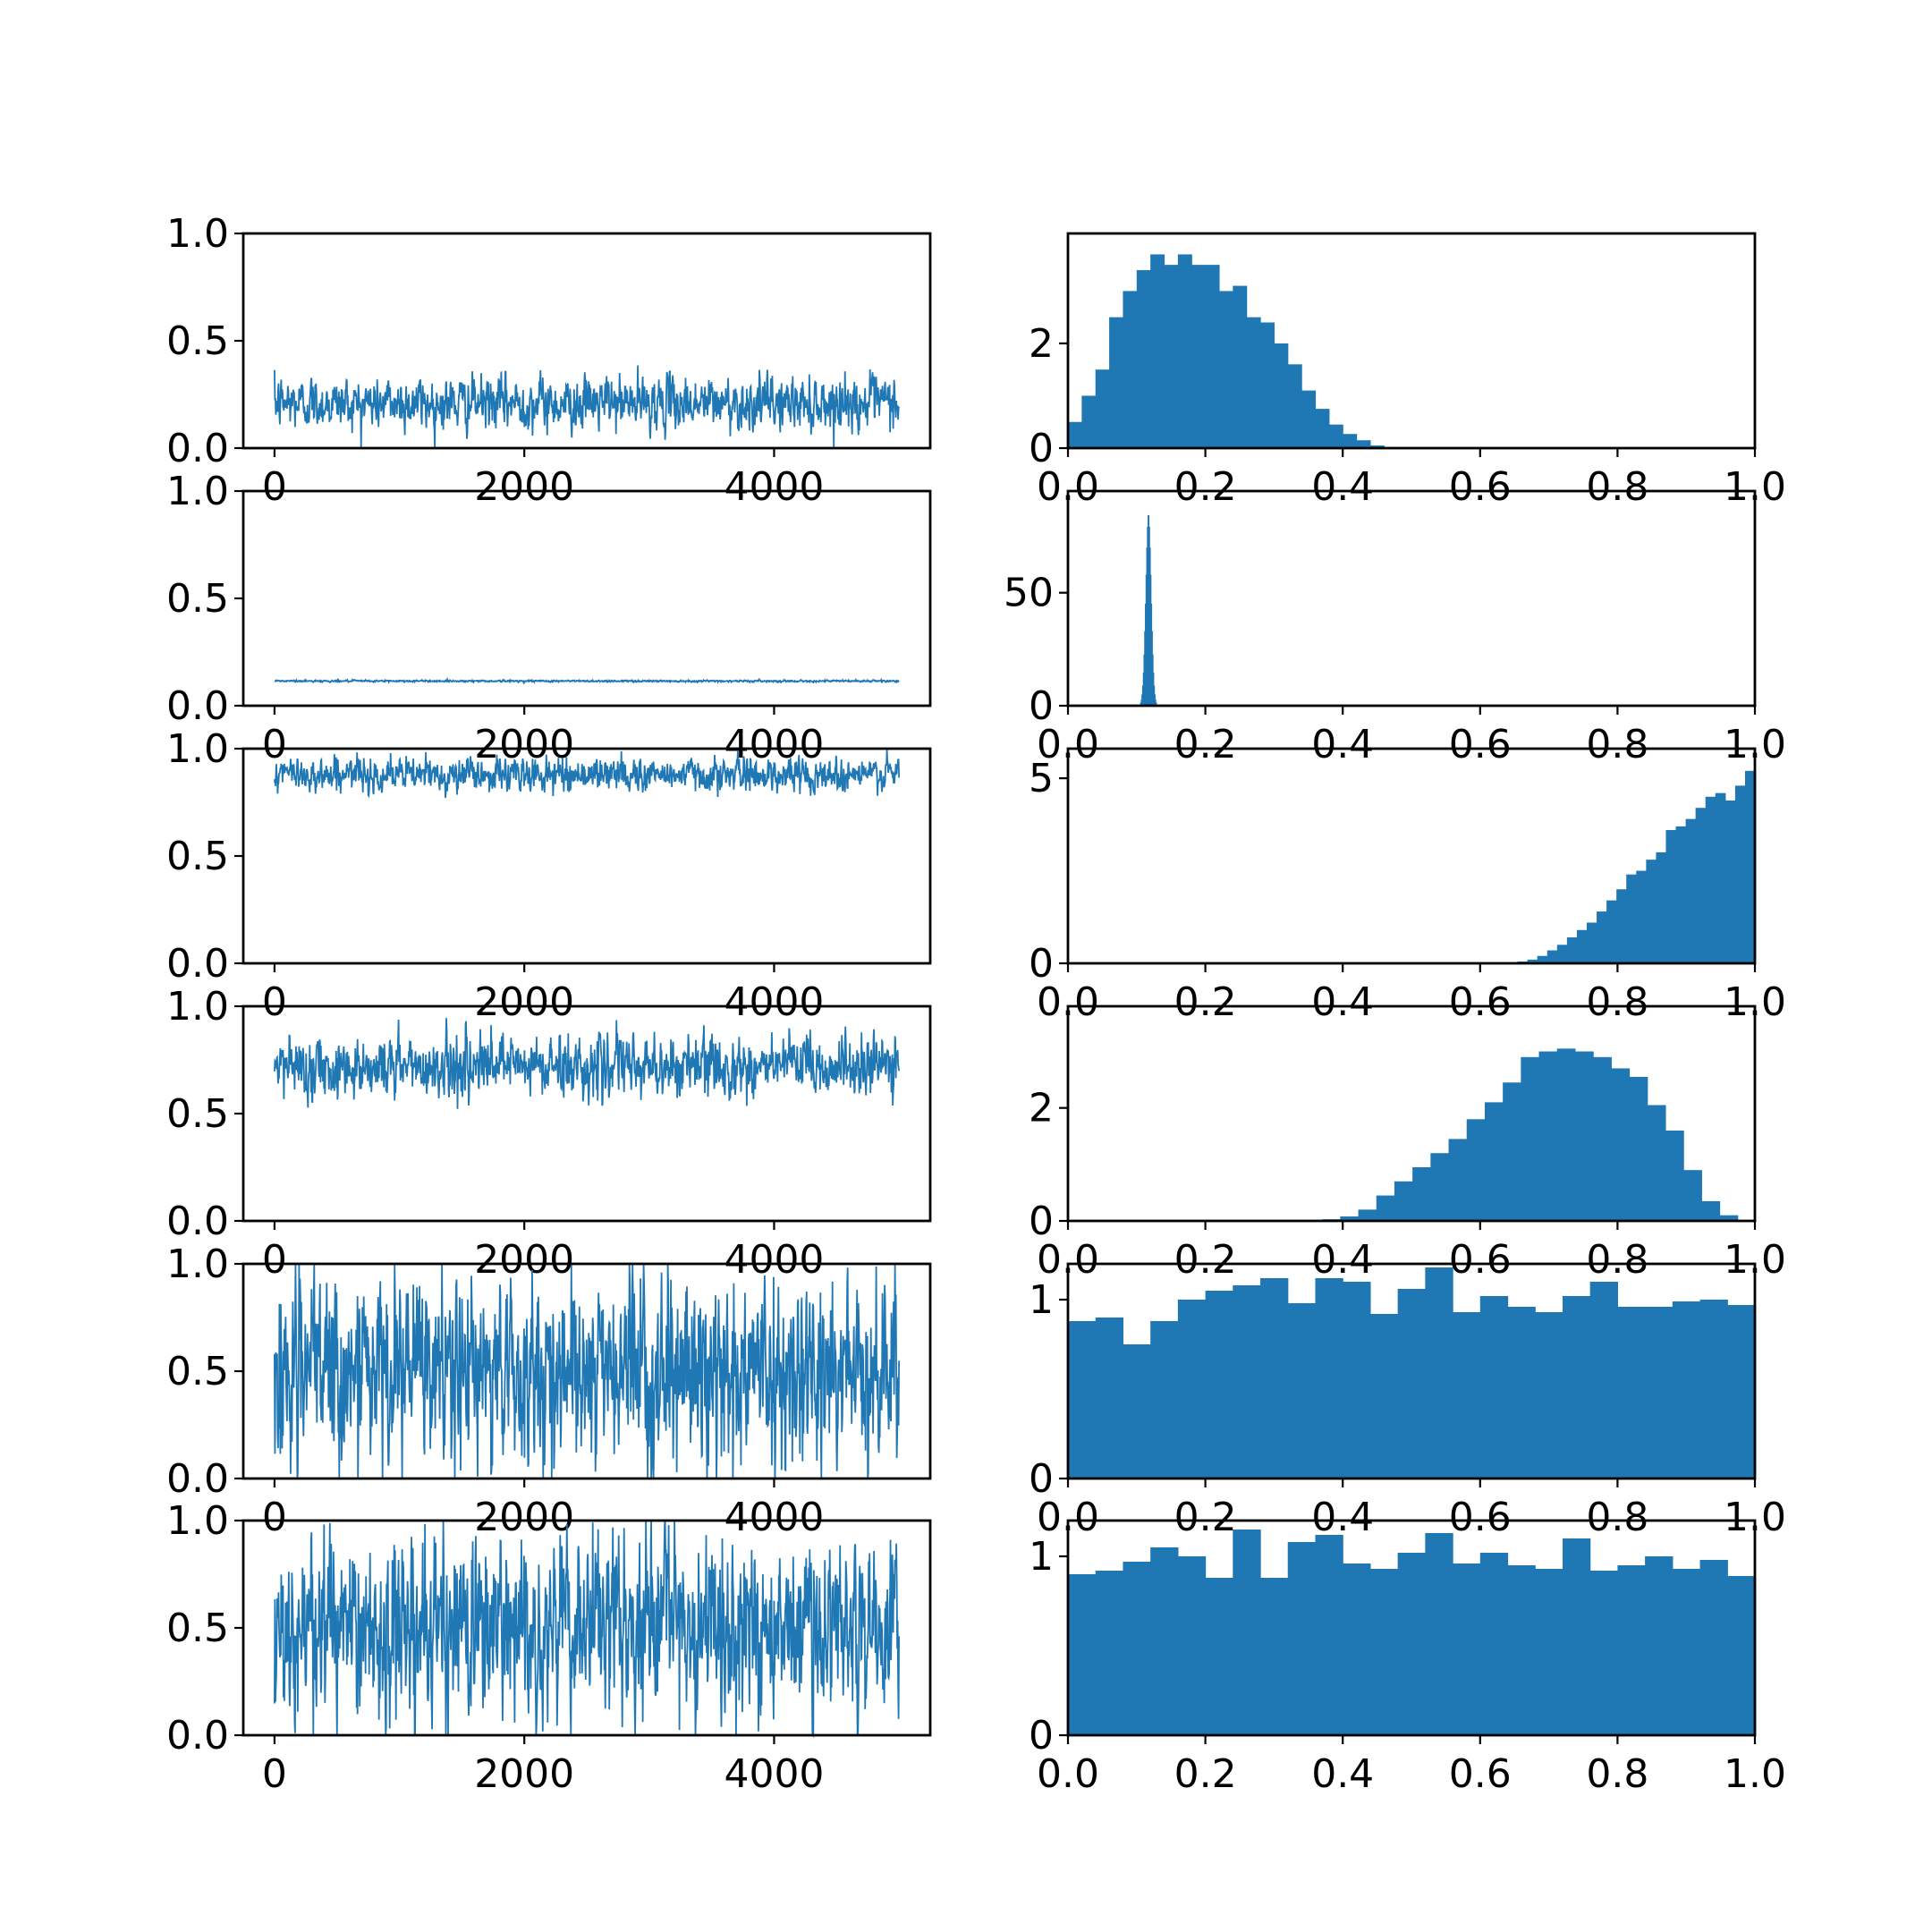 This screenshot has height=1932, width=1932. I want to click on trace-4-xtick-label-0: 0, so click(274, 1260).